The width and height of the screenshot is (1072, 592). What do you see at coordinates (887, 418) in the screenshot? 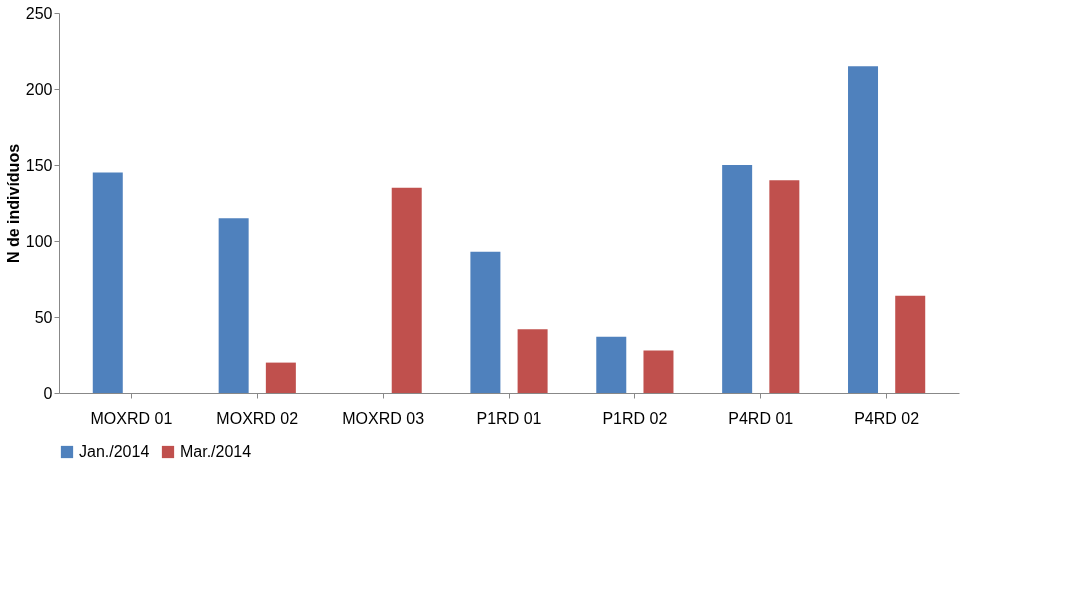
I see `x-tick-label: P4RD 02` at bounding box center [887, 418].